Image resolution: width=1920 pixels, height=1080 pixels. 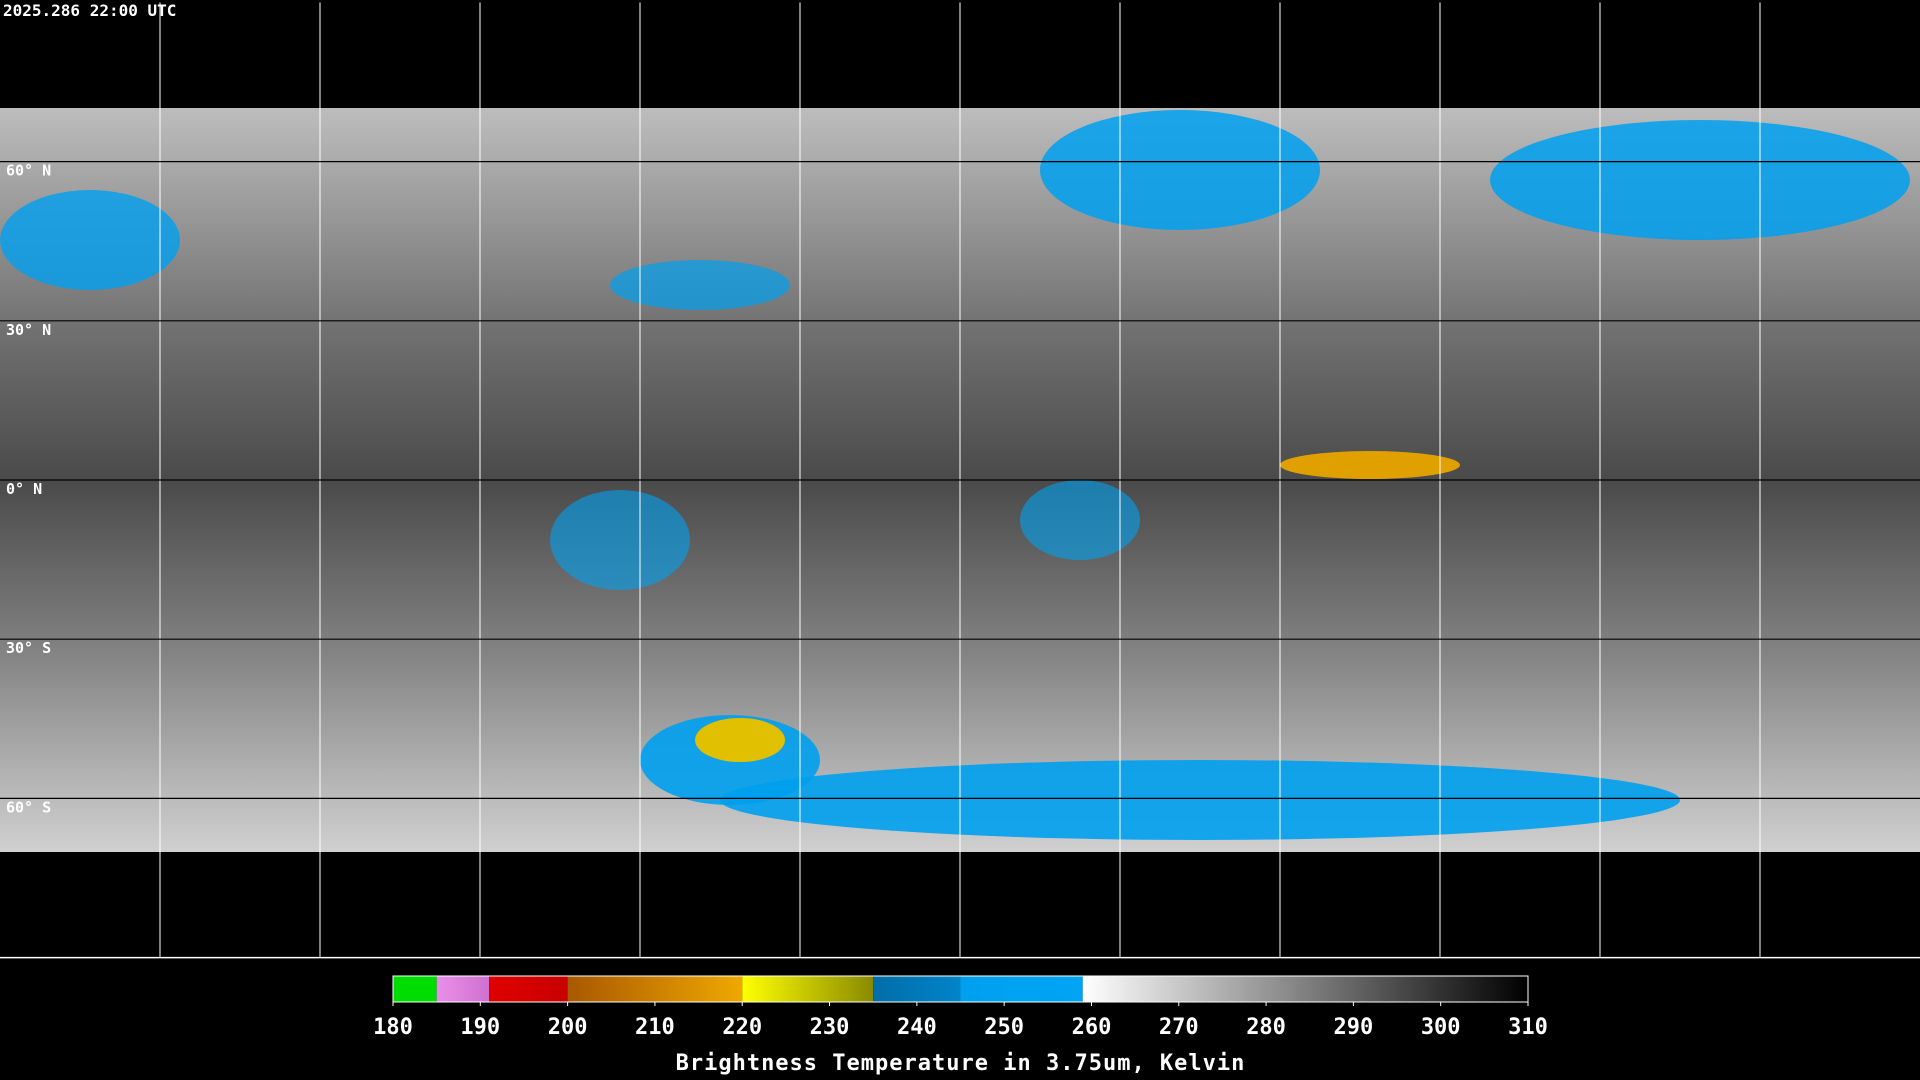 What do you see at coordinates (742, 1027) in the screenshot?
I see `colorbar-tick-label: 220` at bounding box center [742, 1027].